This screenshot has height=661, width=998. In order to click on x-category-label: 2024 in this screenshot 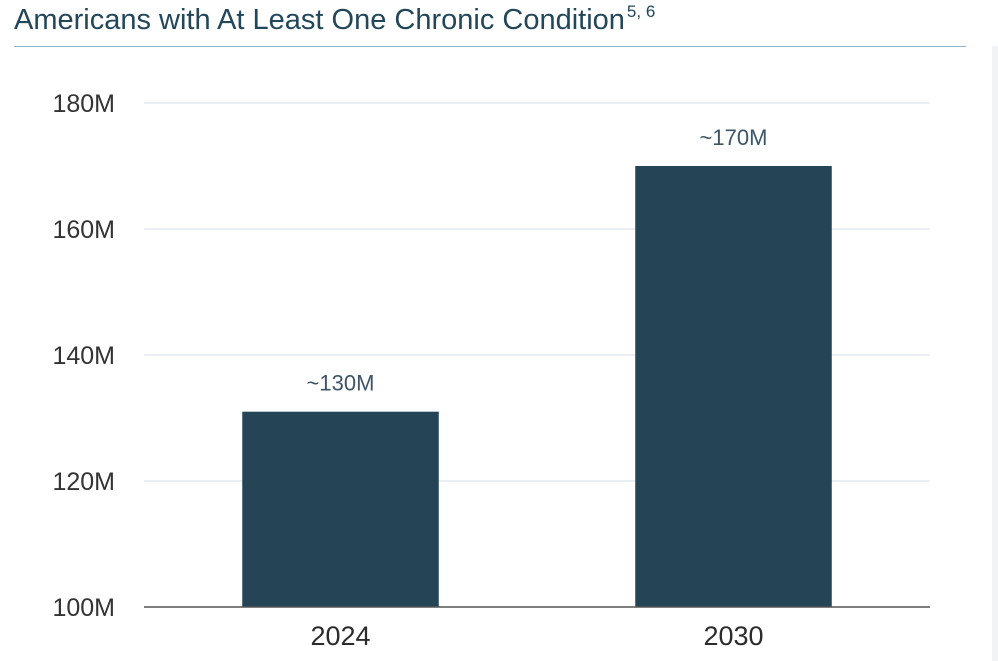, I will do `click(340, 636)`.